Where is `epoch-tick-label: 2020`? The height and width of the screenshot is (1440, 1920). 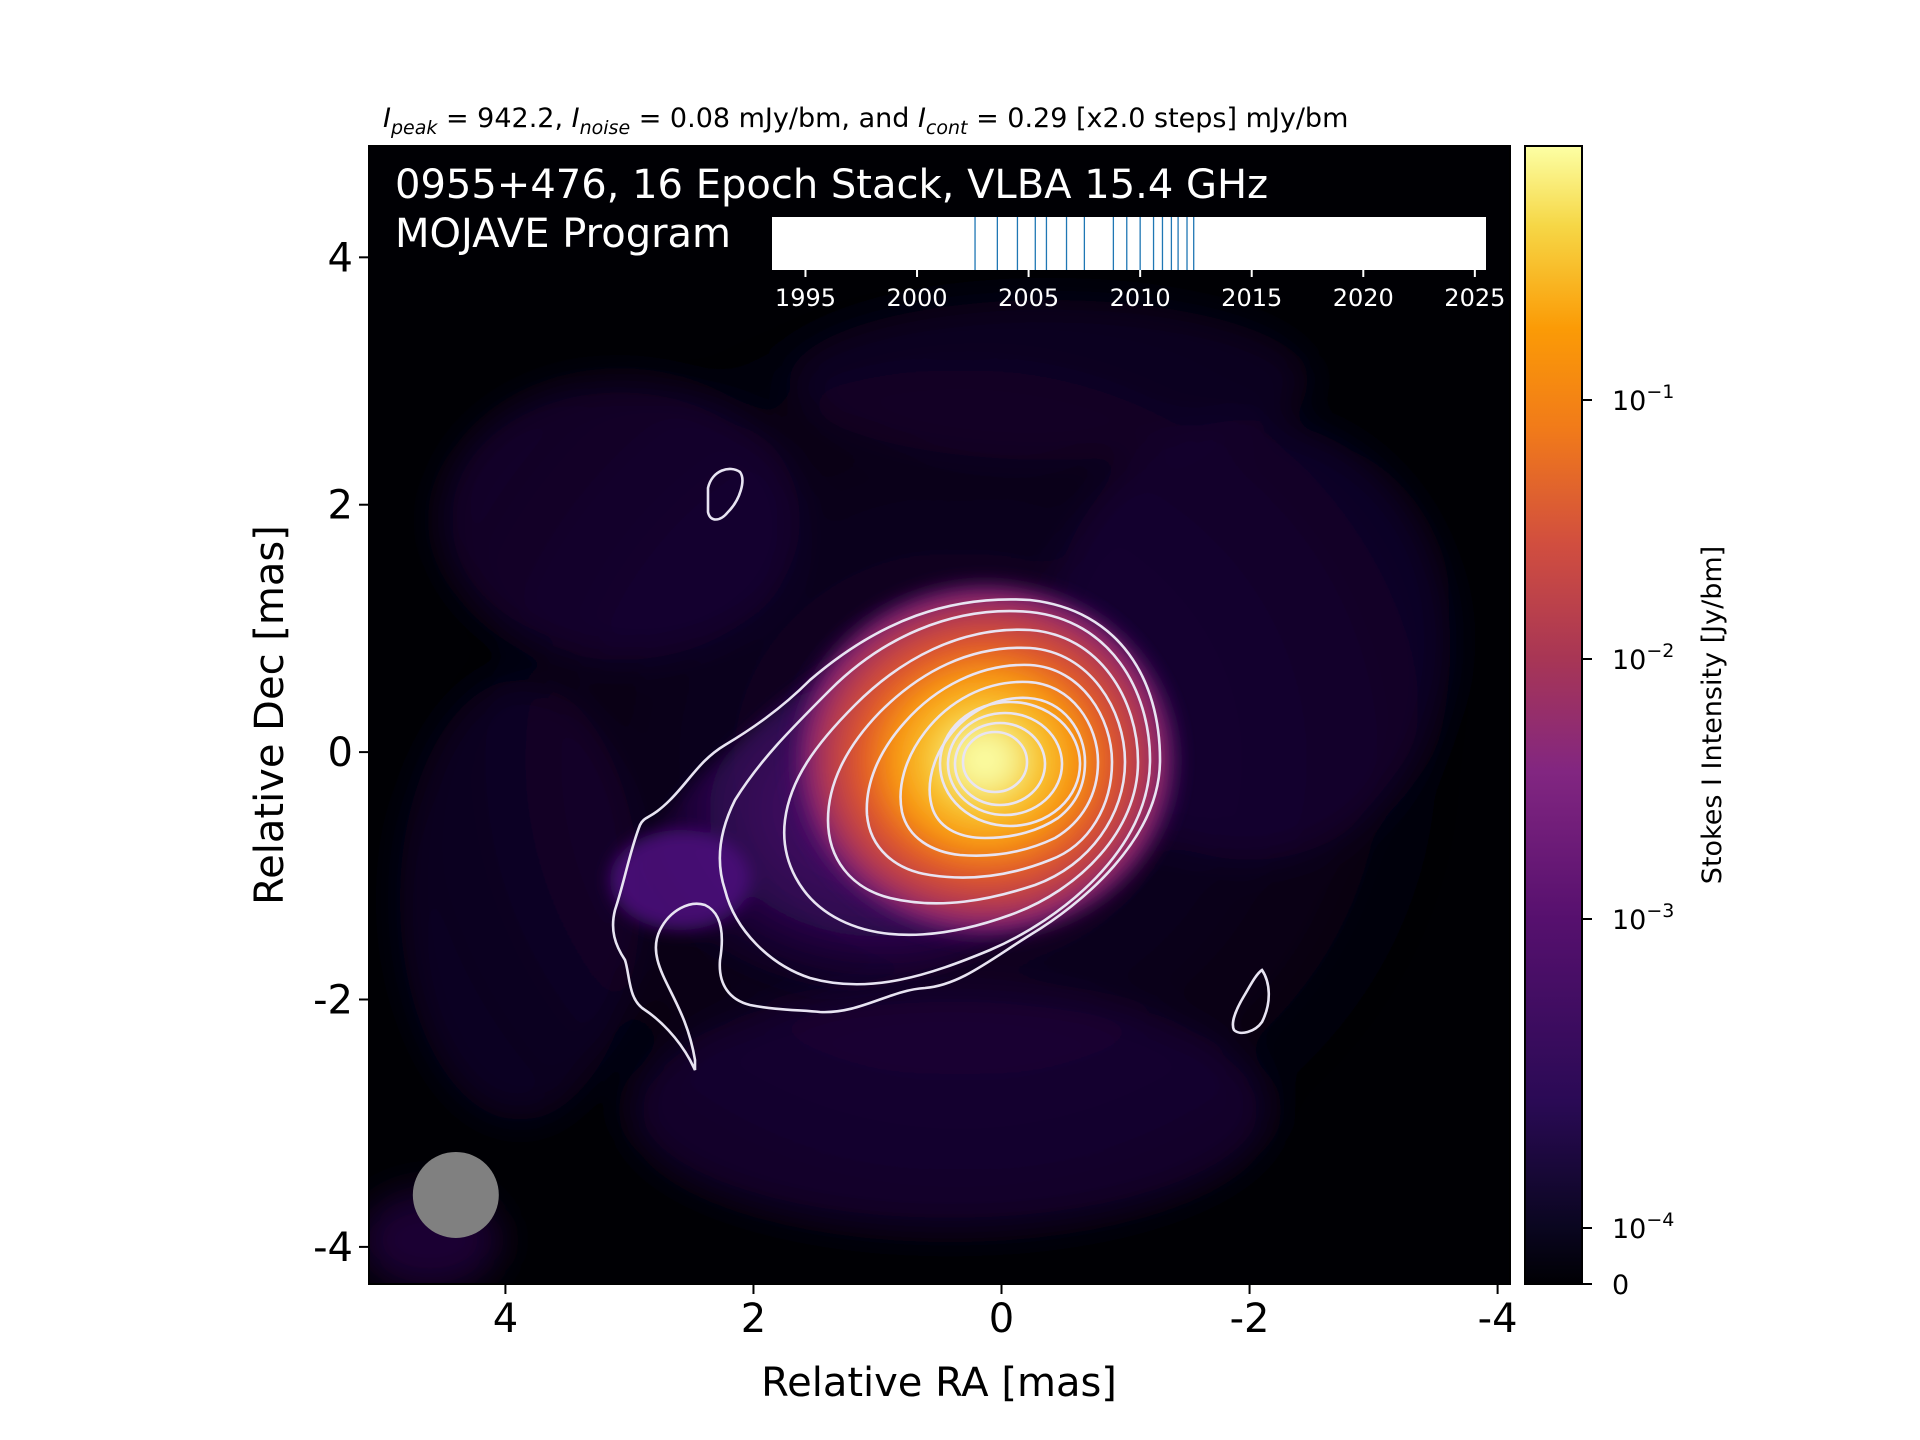
epoch-tick-label: 2020 is located at coordinates (1363, 298).